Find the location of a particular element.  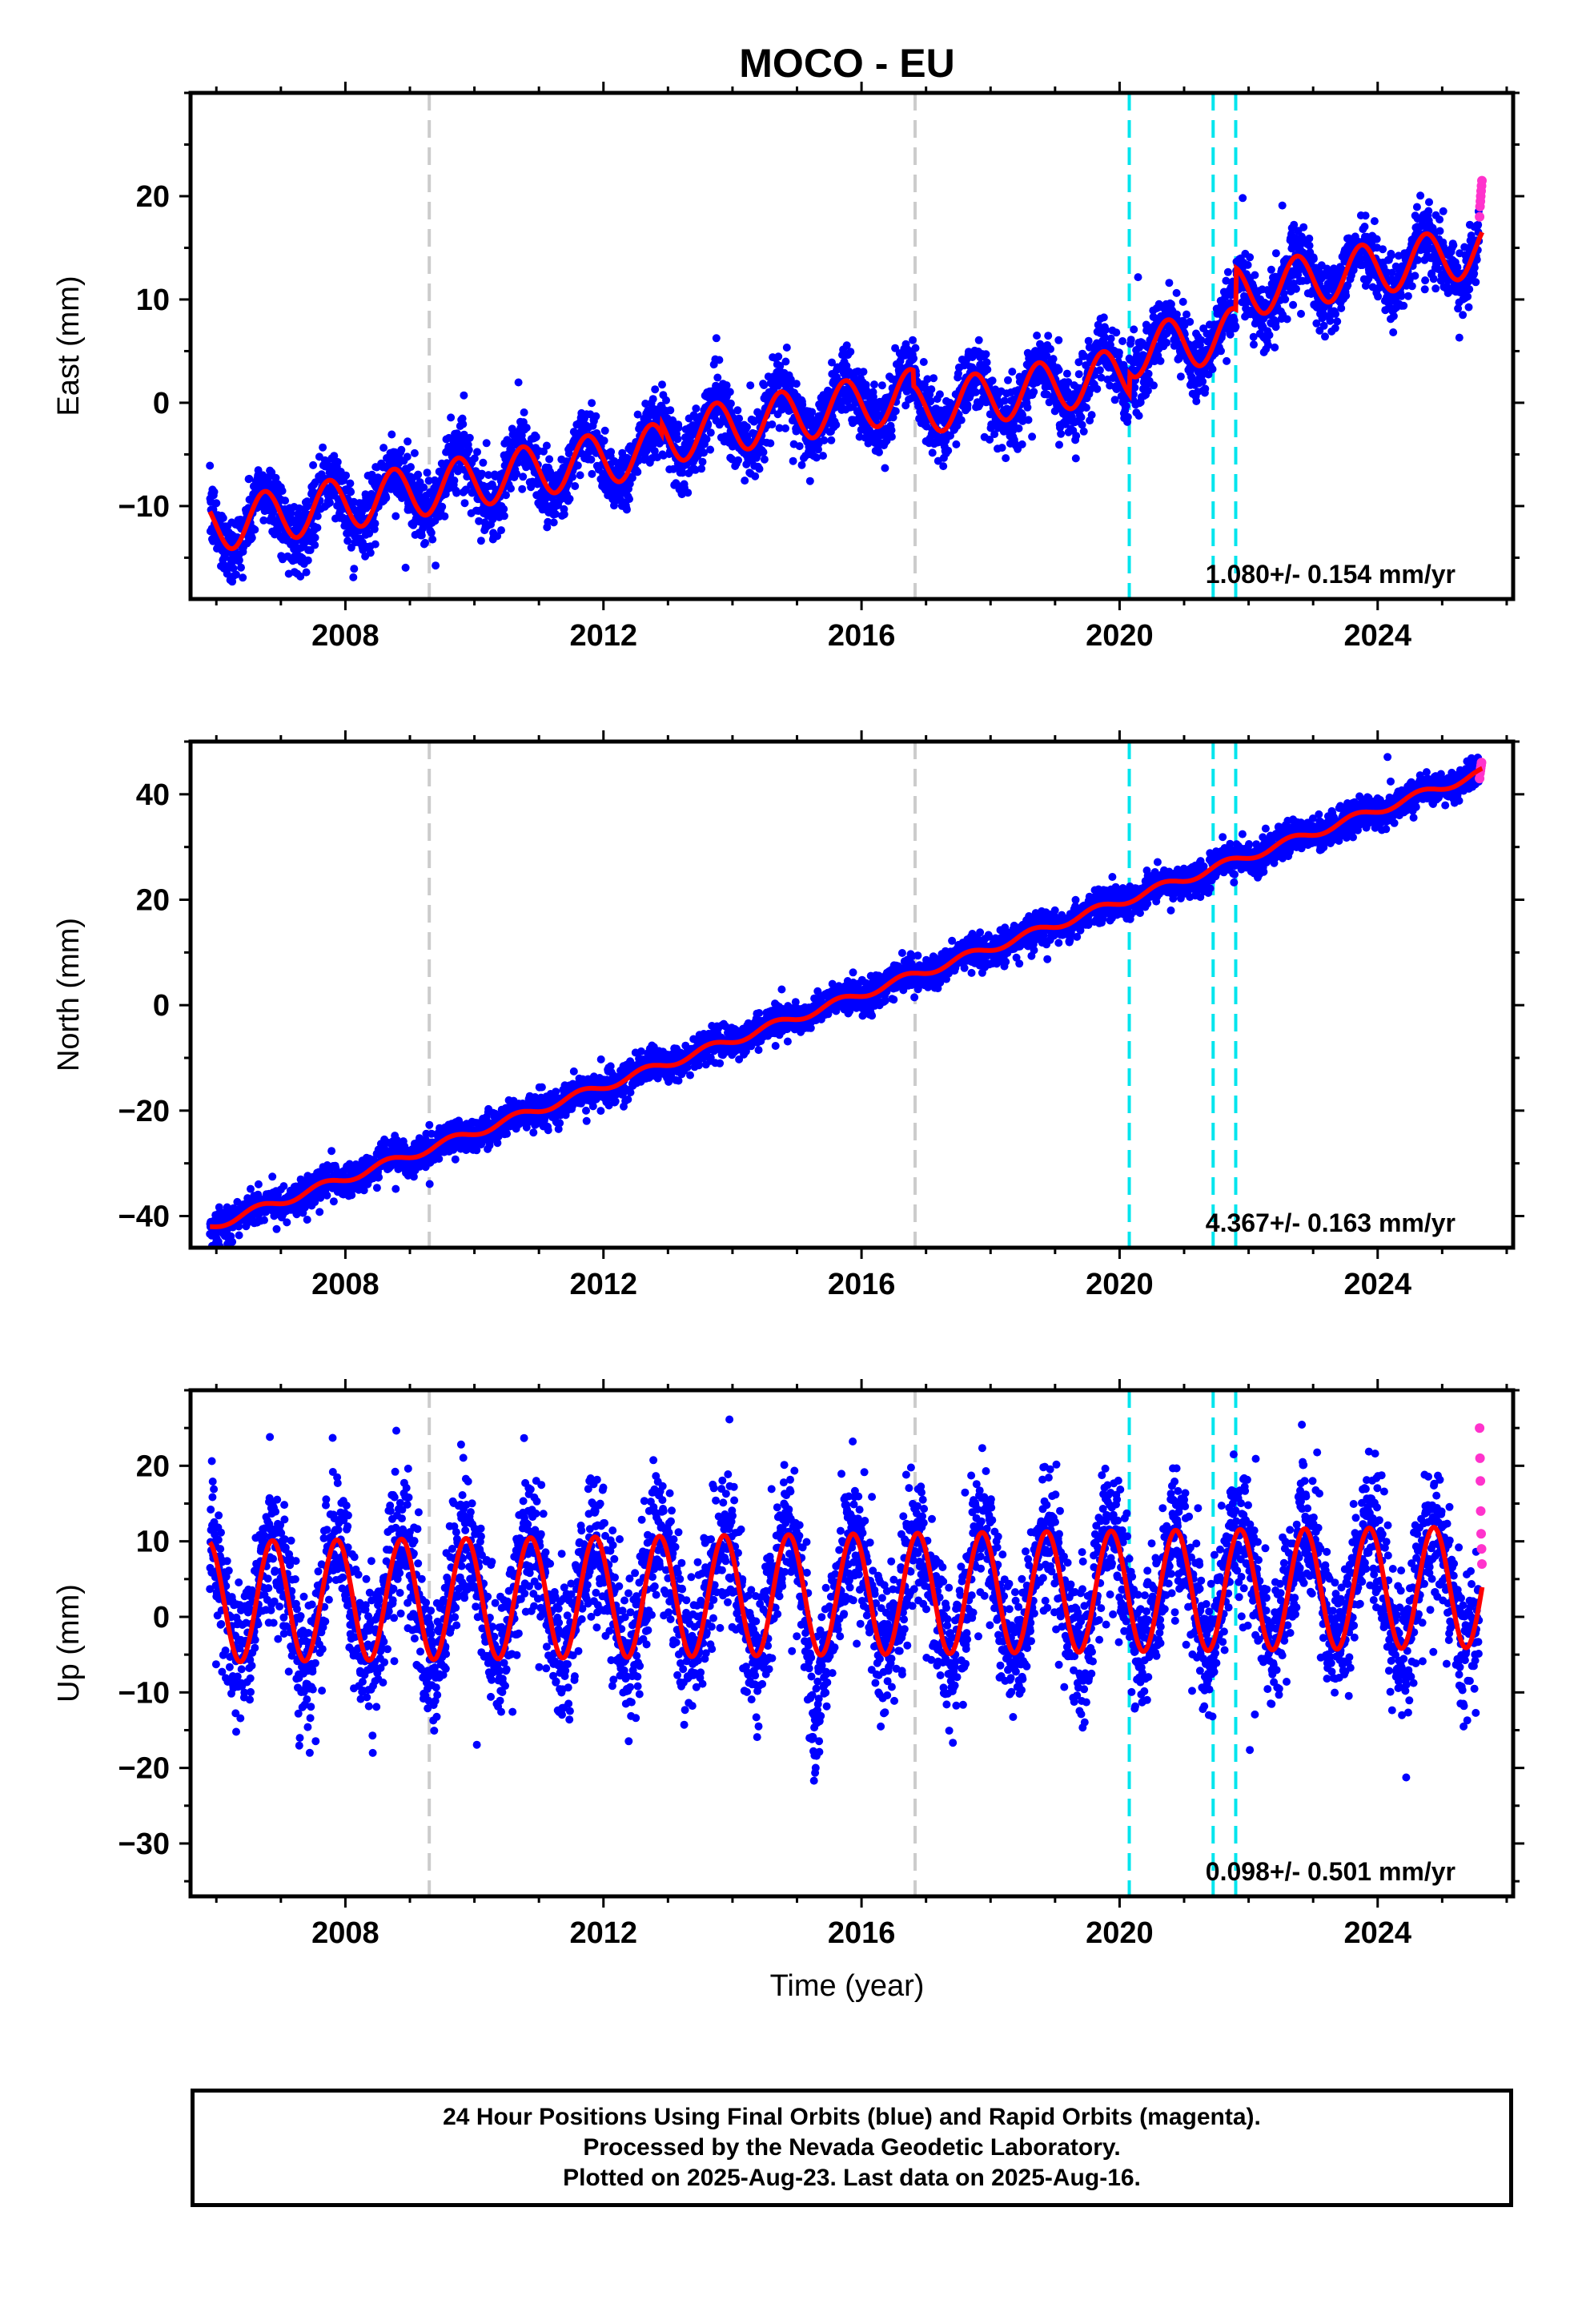

y-axis-label: East (mm) is located at coordinates (69, 345).